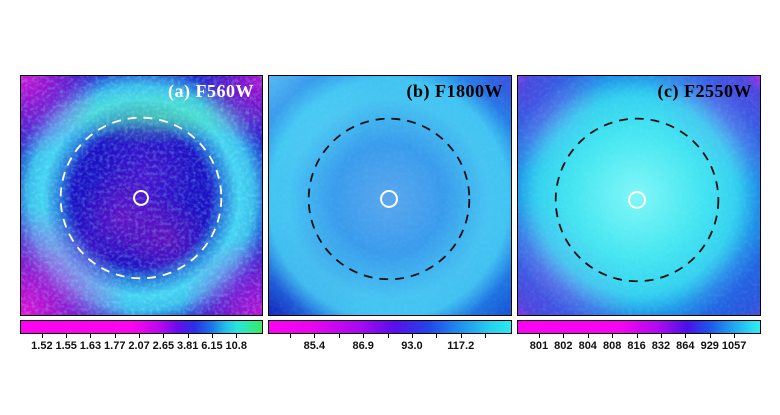 This screenshot has height=415, width=780. What do you see at coordinates (454, 91) in the screenshot?
I see `panel-label: (b) F1800W` at bounding box center [454, 91].